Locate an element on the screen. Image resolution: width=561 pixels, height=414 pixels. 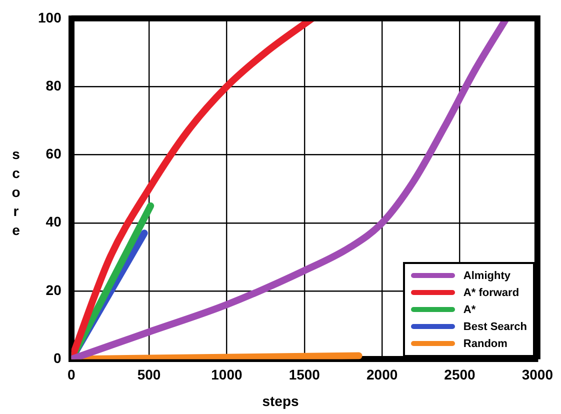
x-tick-label: 1500 is located at coordinates (304, 374).